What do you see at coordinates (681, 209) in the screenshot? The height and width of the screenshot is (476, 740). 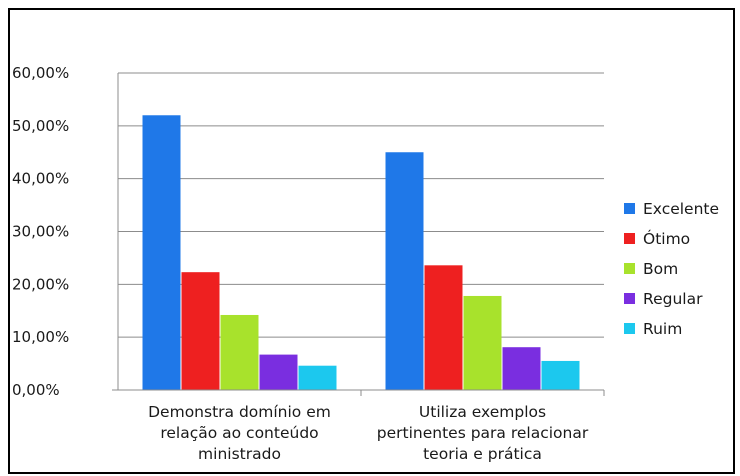 I see `legend-label: Excelente` at bounding box center [681, 209].